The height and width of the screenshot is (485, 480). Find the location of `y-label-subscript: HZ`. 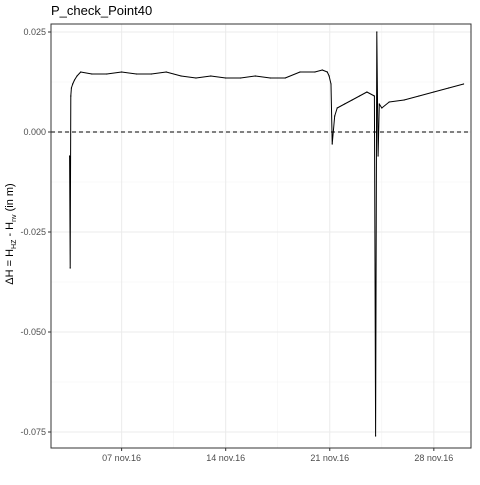

y-label-subscript: HZ is located at coordinates (14, 244).